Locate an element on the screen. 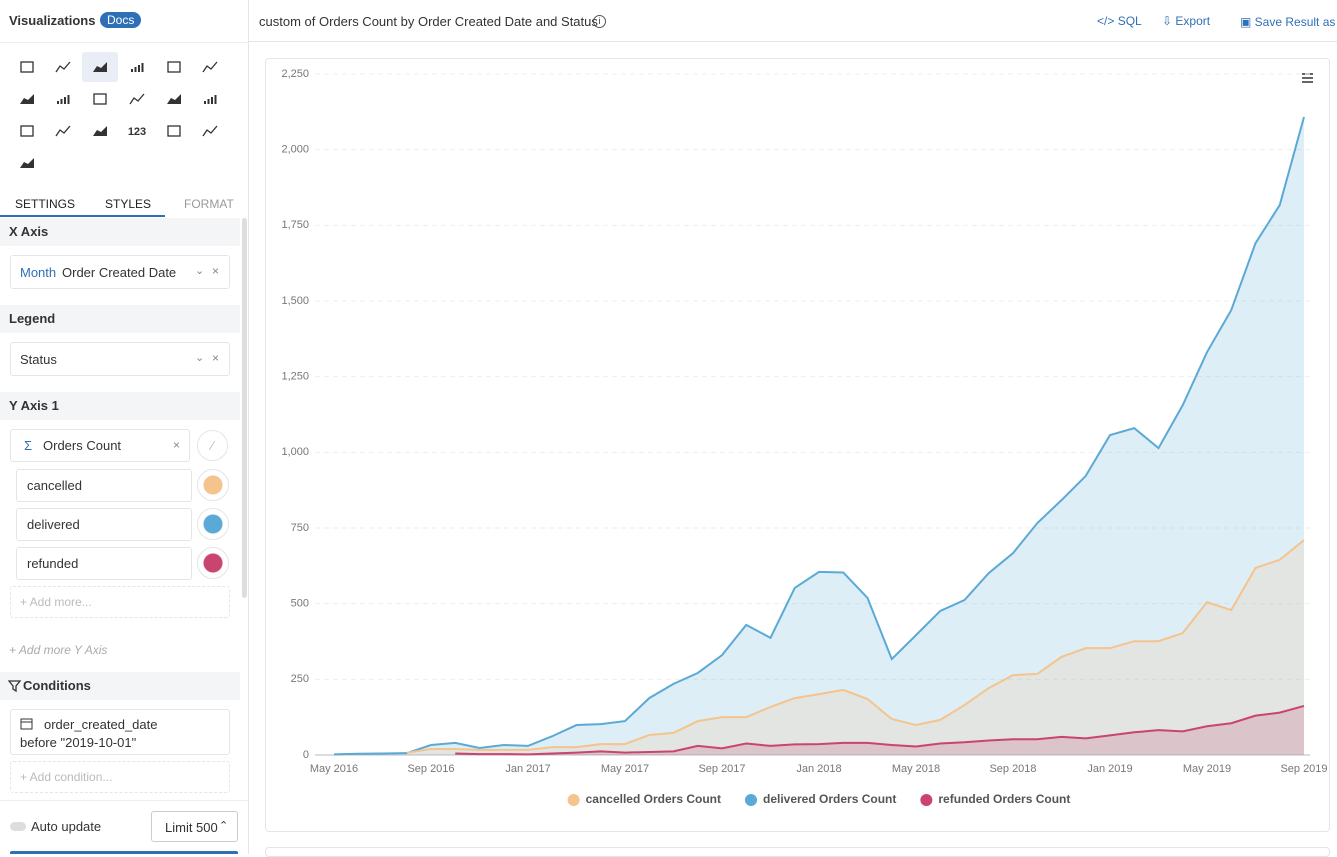 The width and height of the screenshot is (1337, 857). selected-bg is located at coordinates (100, 67).